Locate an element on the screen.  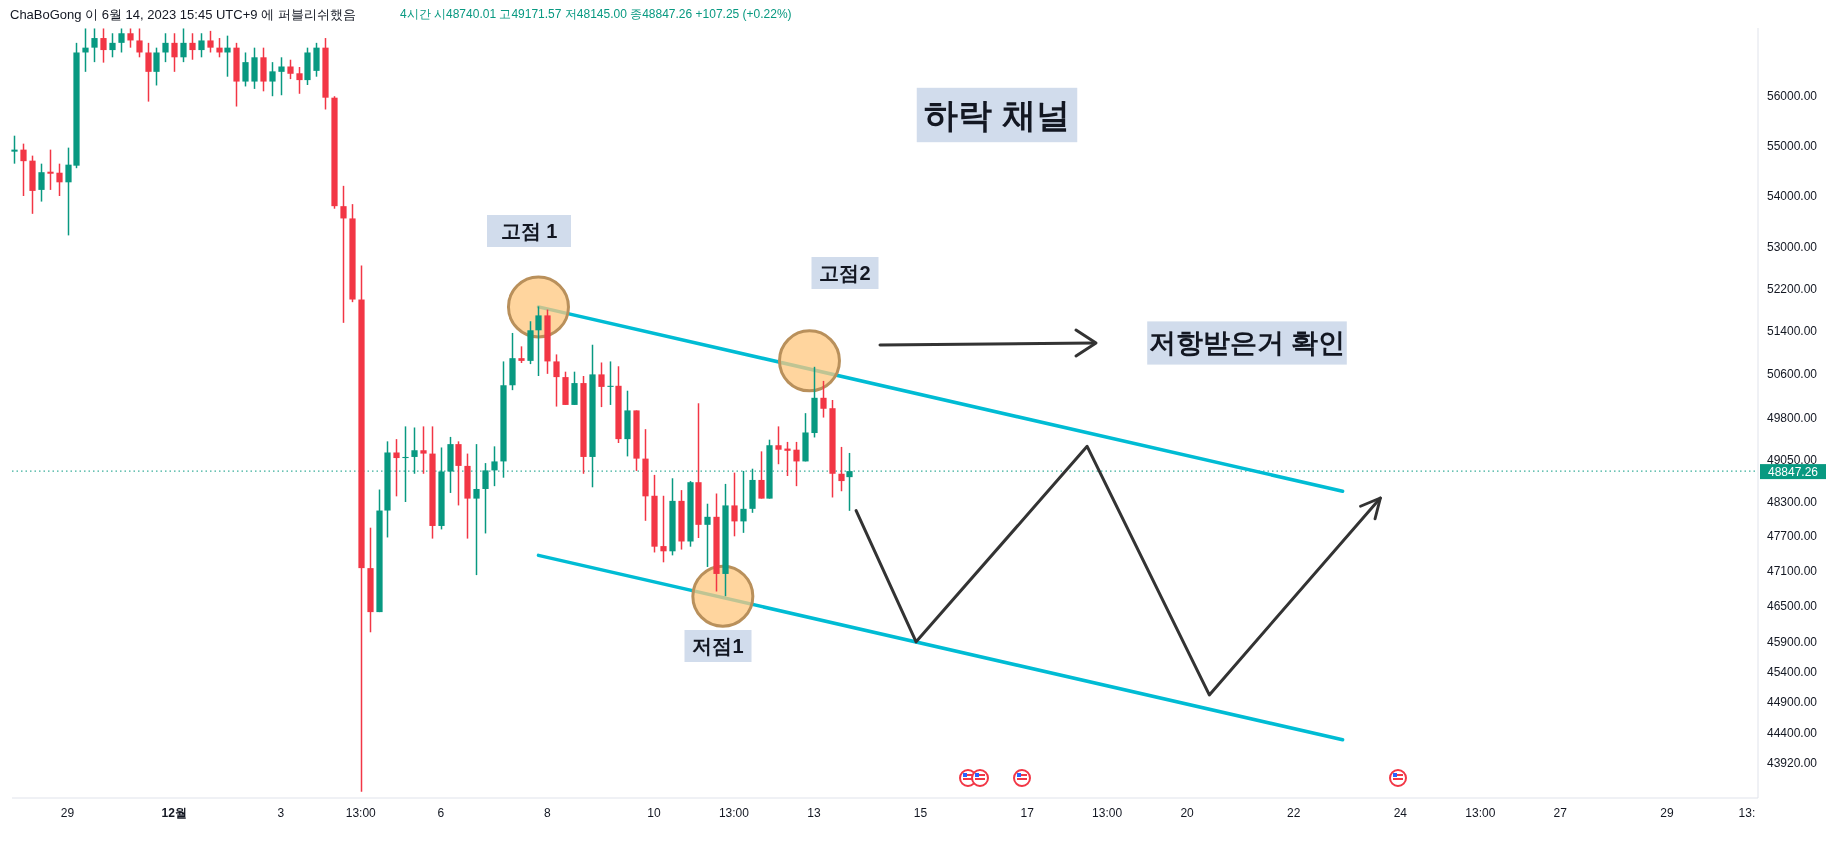
y-tick-label: 56000.00 is located at coordinates (1792, 96).